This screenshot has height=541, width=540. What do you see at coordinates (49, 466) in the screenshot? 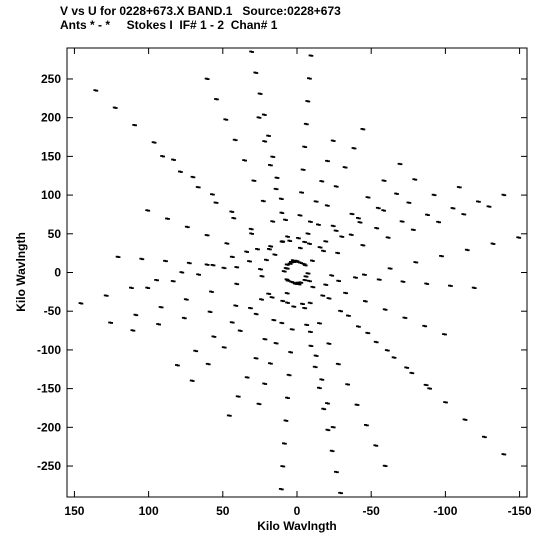
I see `y-tick-label: -250` at bounding box center [49, 466].